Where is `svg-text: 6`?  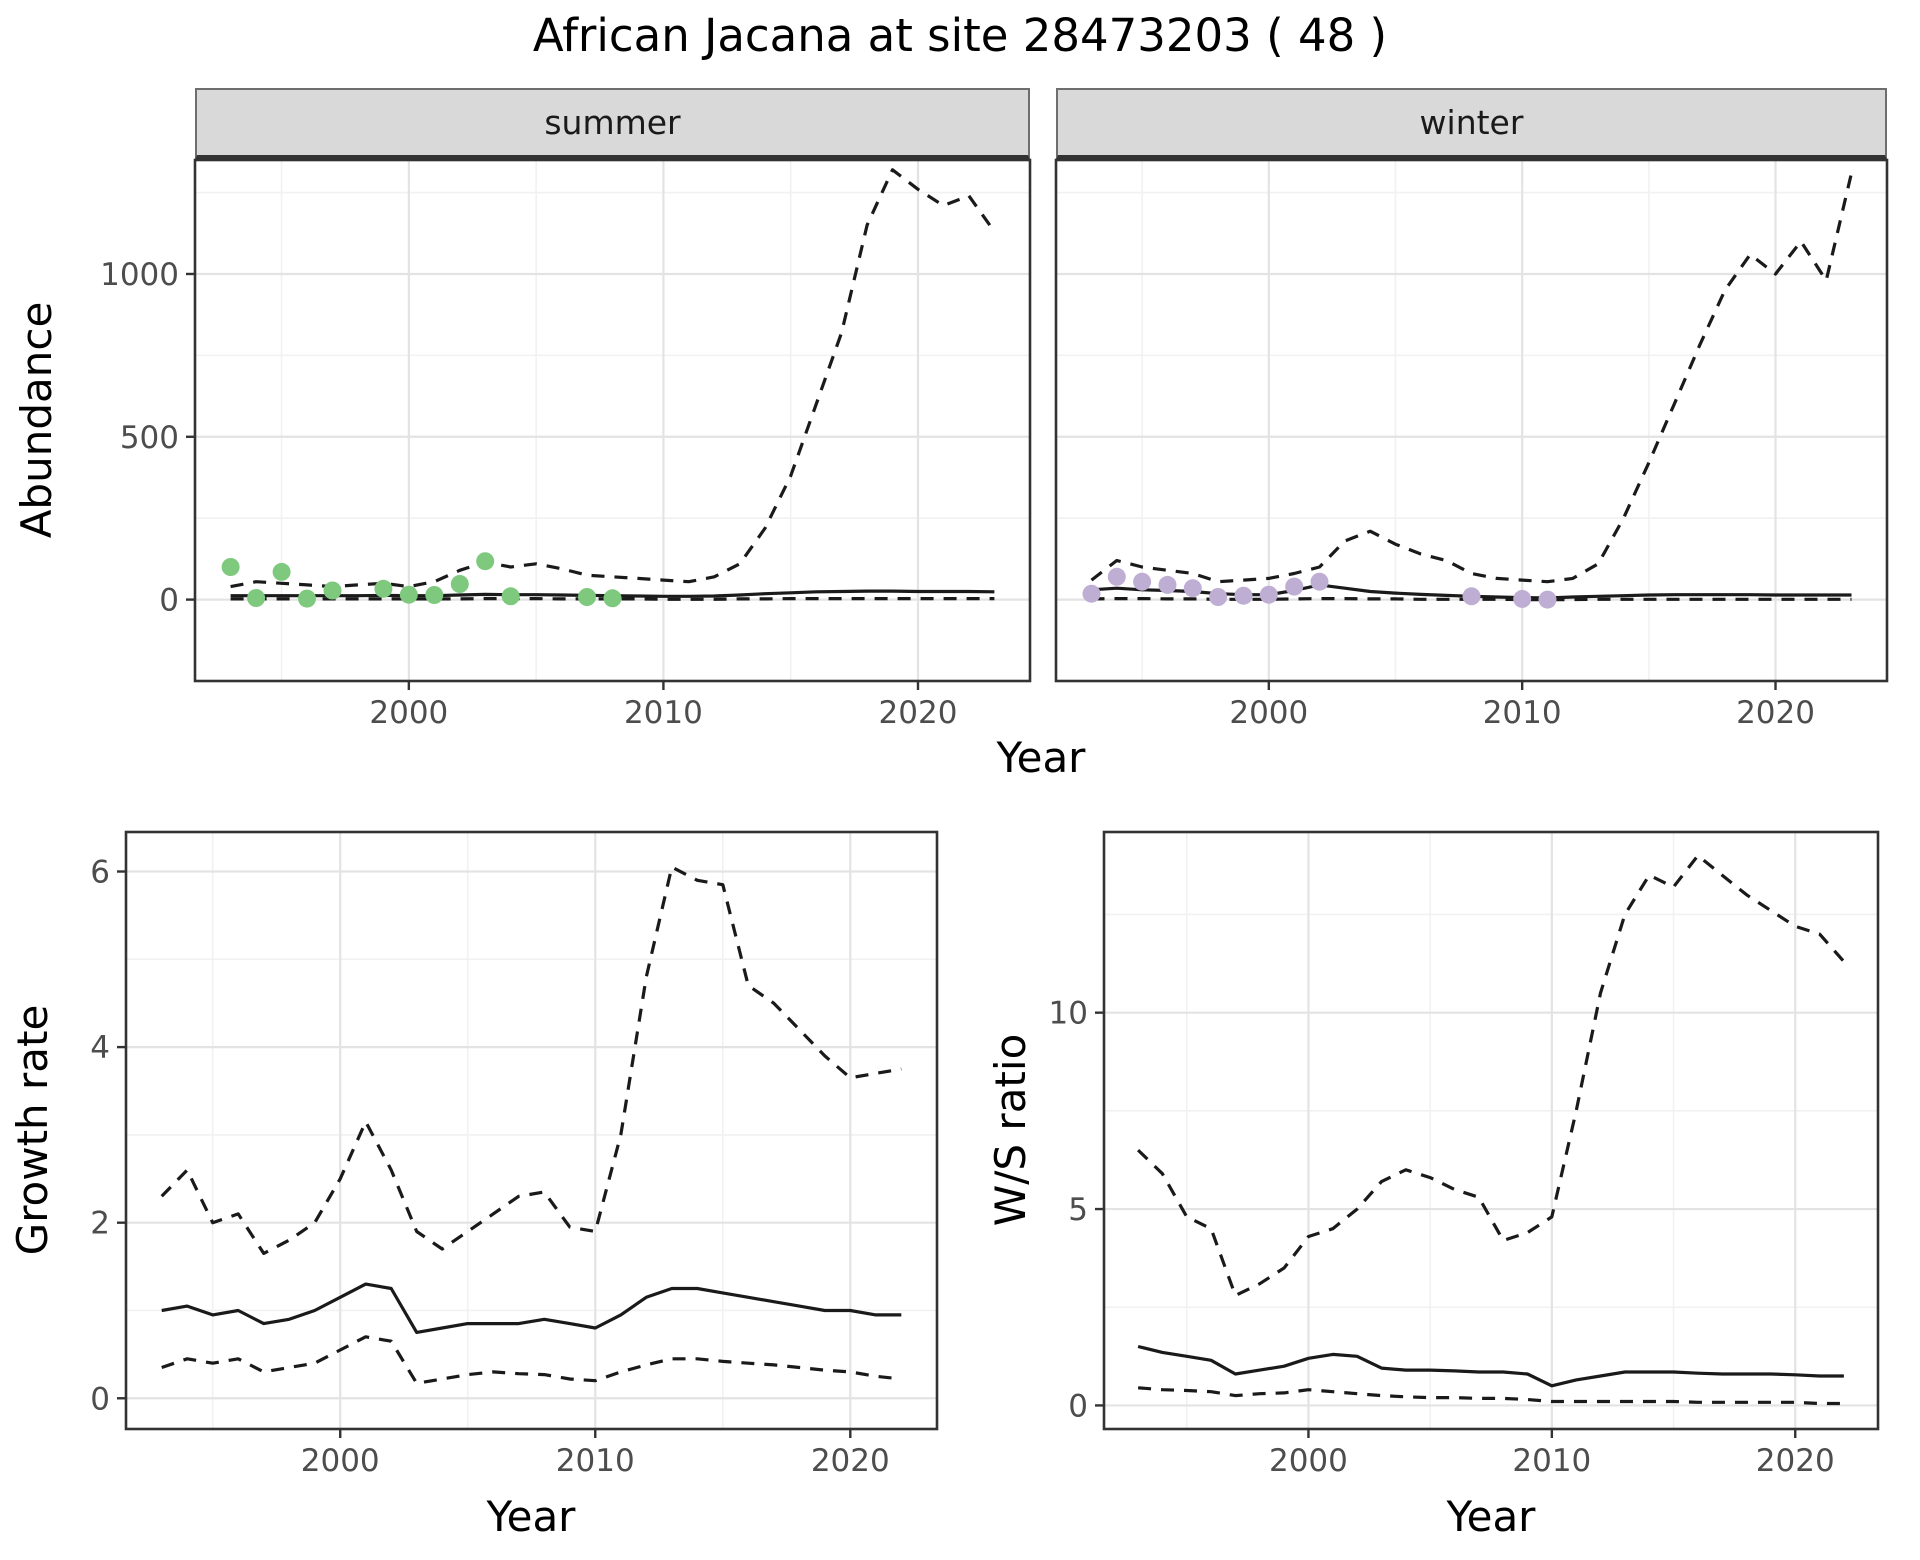 svg-text: 6 is located at coordinates (100, 873).